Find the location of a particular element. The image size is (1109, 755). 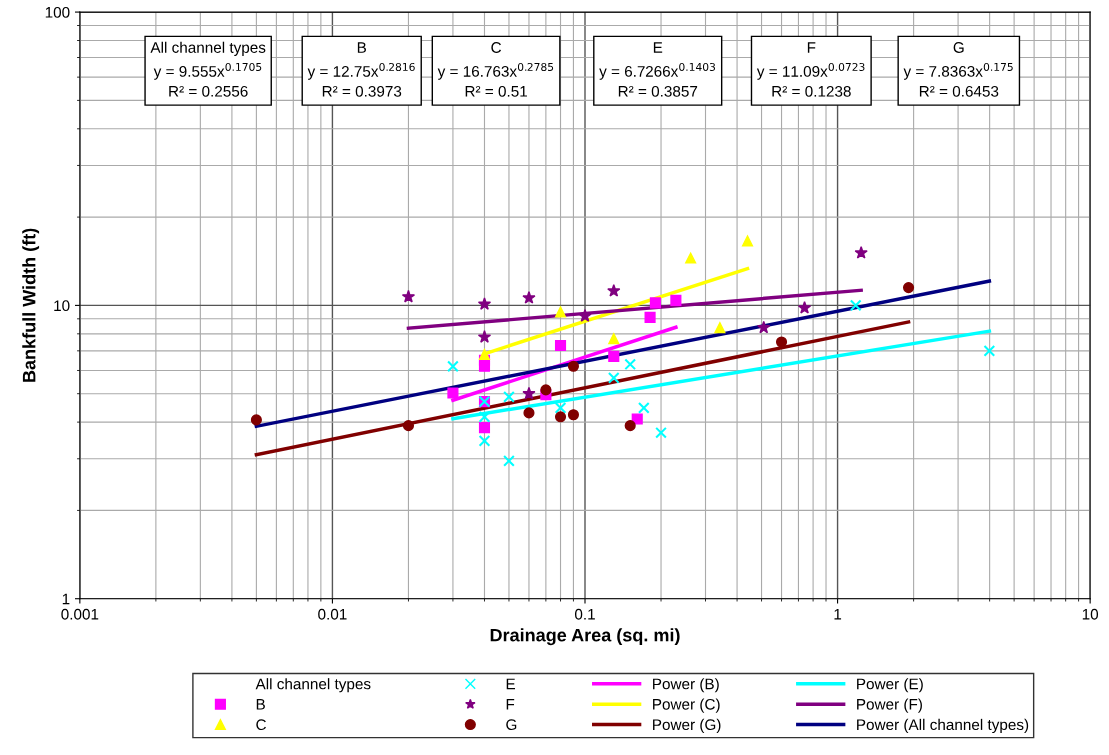

text: G y = 7.8363x$^{0.175}$ R² = 0.6453 is located at coordinates (958, 69).